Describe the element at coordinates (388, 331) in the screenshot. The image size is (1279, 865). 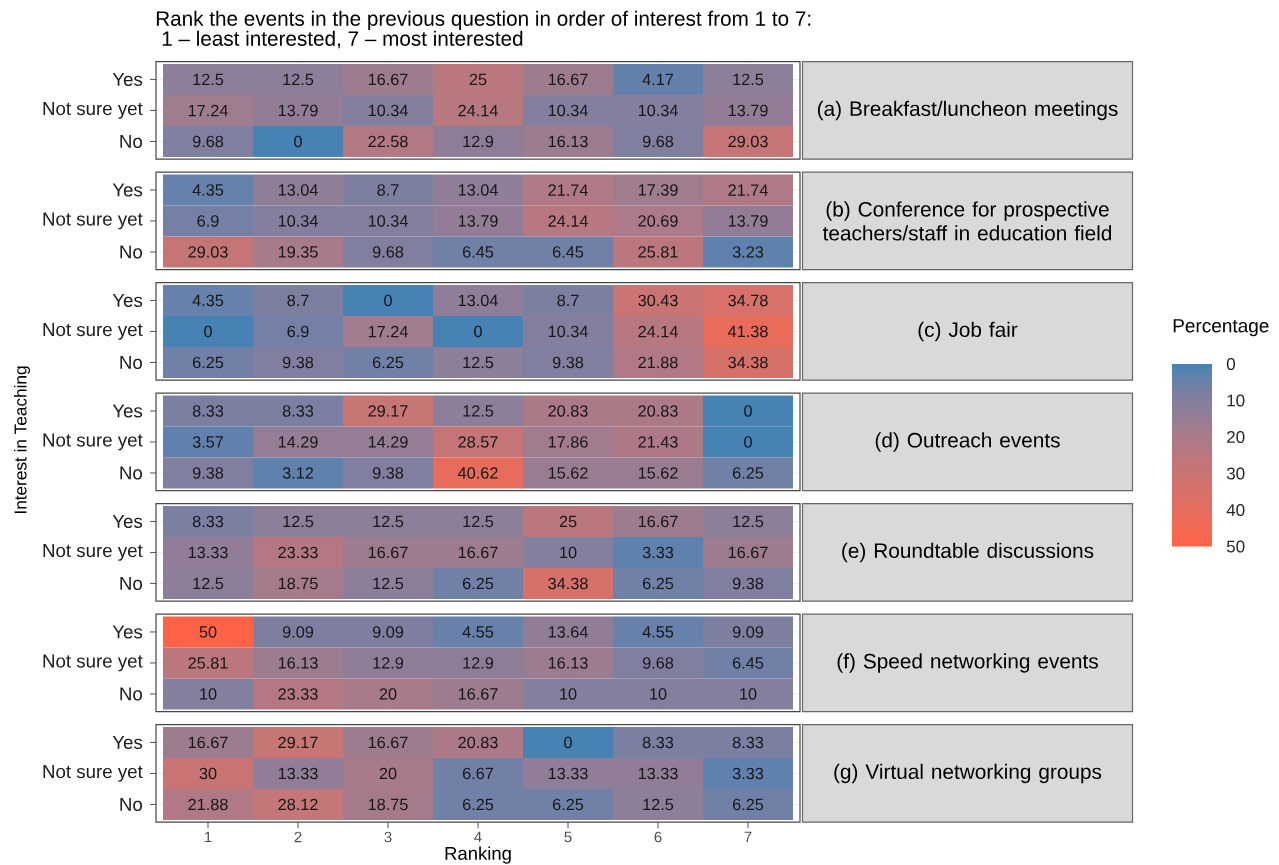
I see `data-label: 17.24` at that location.